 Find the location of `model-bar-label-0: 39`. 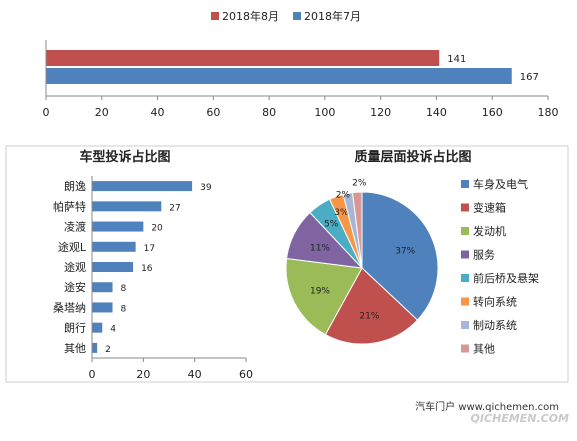

model-bar-label-0: 39 is located at coordinates (206, 188).